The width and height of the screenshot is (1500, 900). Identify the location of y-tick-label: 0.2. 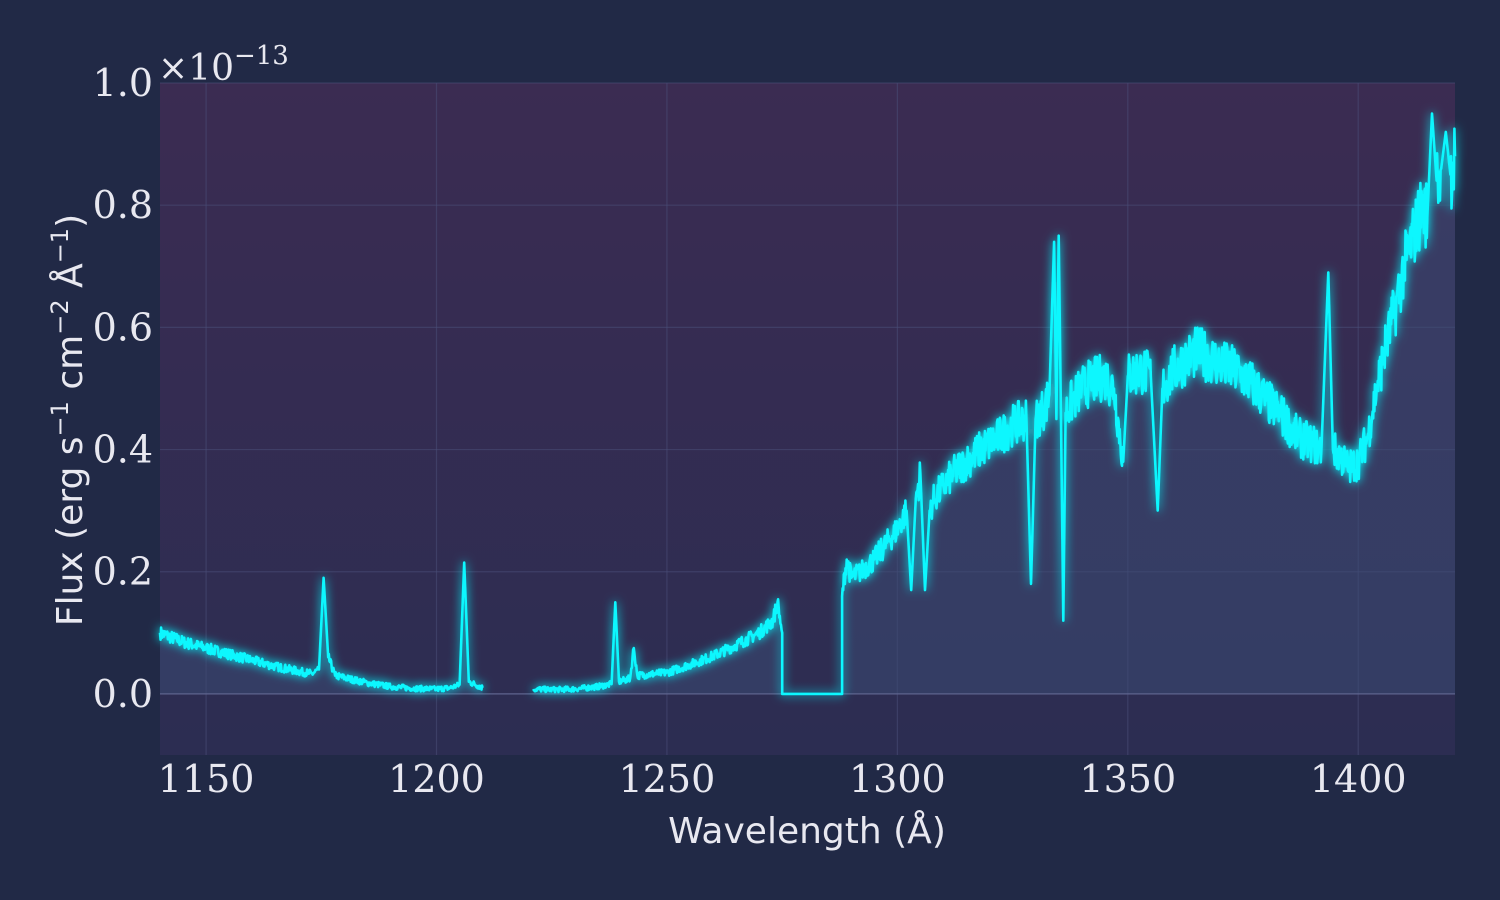
(123, 572).